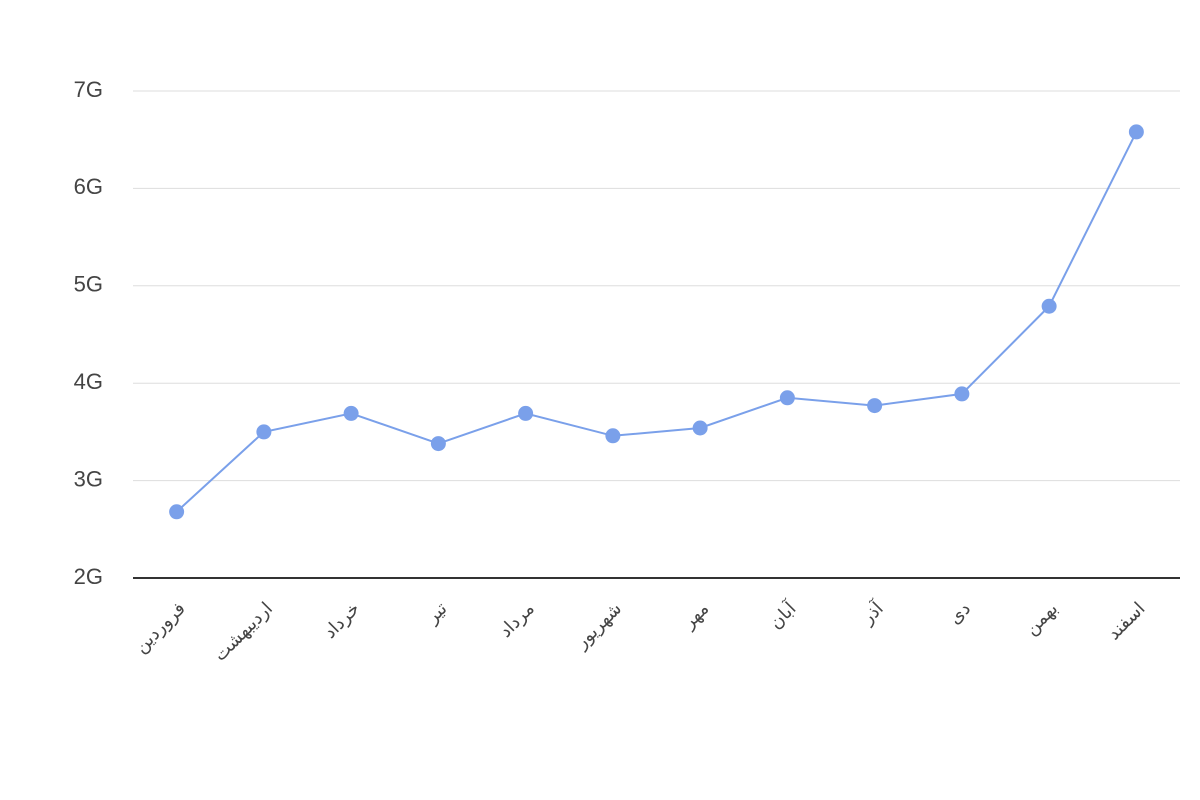  I want to click on y-tick-label: 3G, so click(88, 478).